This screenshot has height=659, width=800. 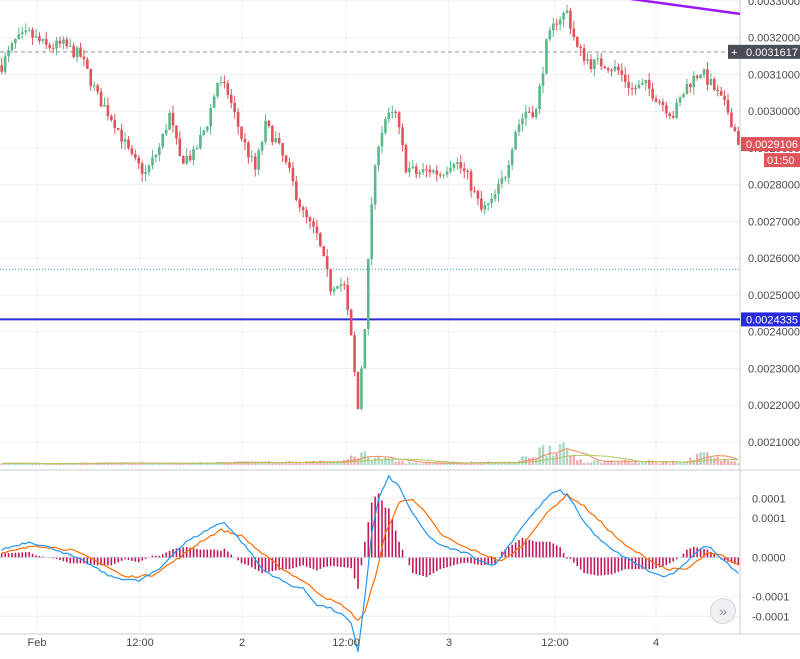 I want to click on price-tick-label: 0.0028000, so click(x=774, y=186).